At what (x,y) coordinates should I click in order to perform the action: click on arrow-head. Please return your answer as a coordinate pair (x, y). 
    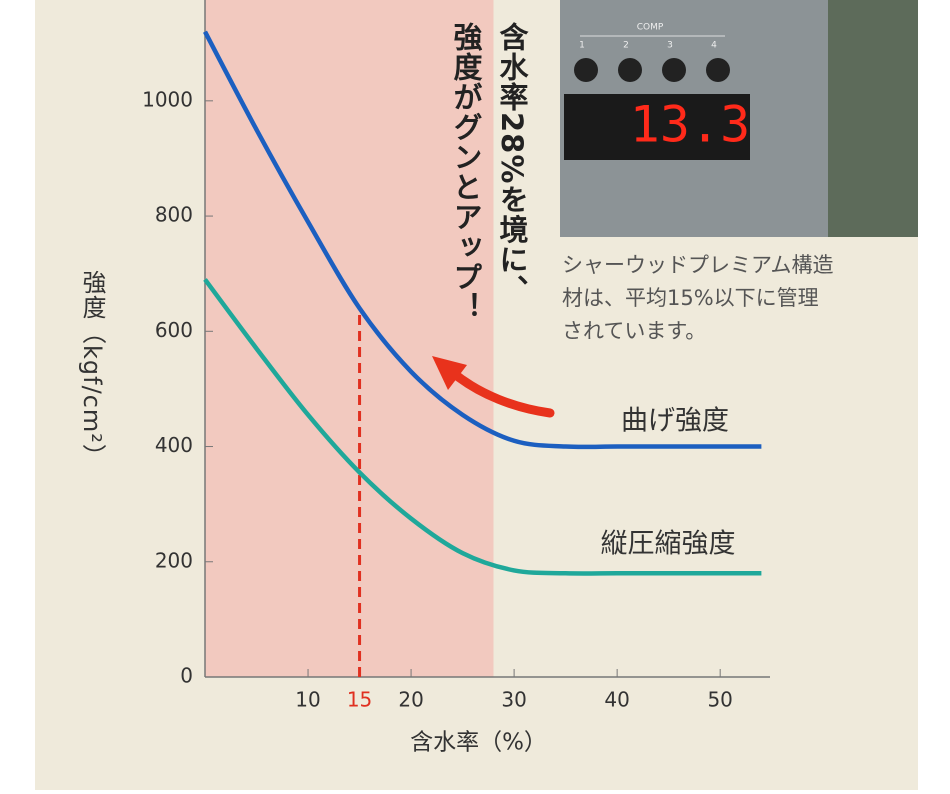
    Looking at the image, I should click on (449, 373).